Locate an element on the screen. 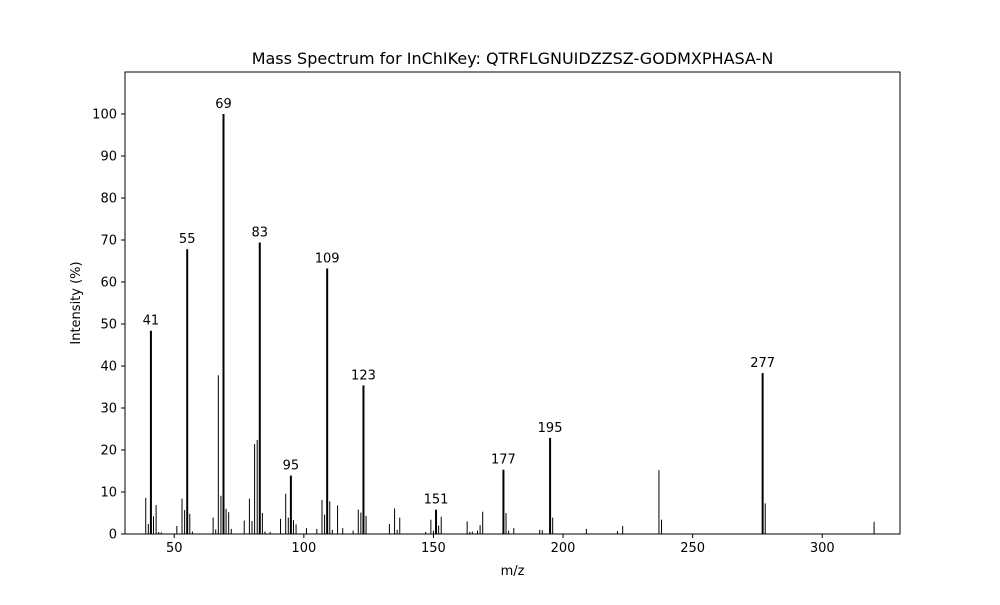 This screenshot has height=605, width=1000. y-tick-label: 30 is located at coordinates (108, 409).